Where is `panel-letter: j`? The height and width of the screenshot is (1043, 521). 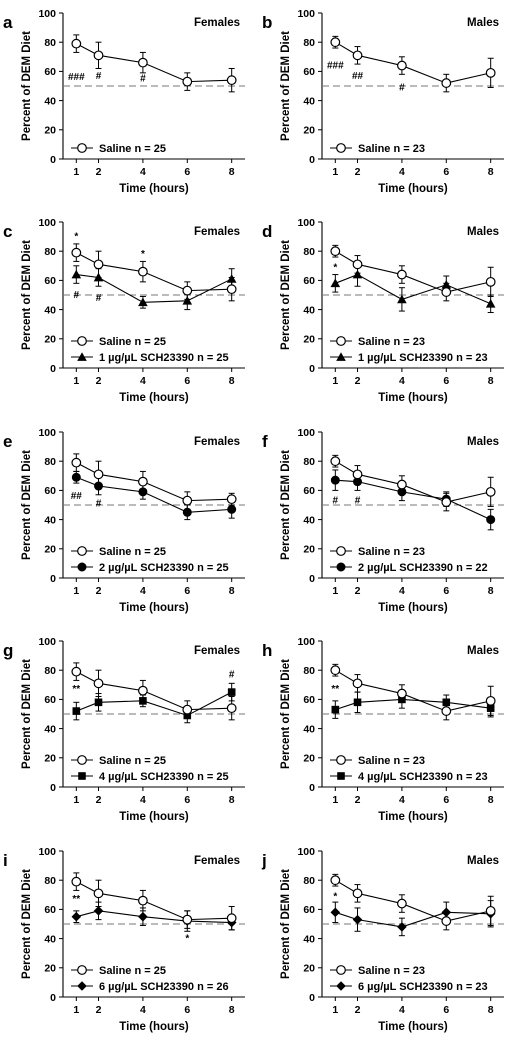 panel-letter: j is located at coordinates (264, 860).